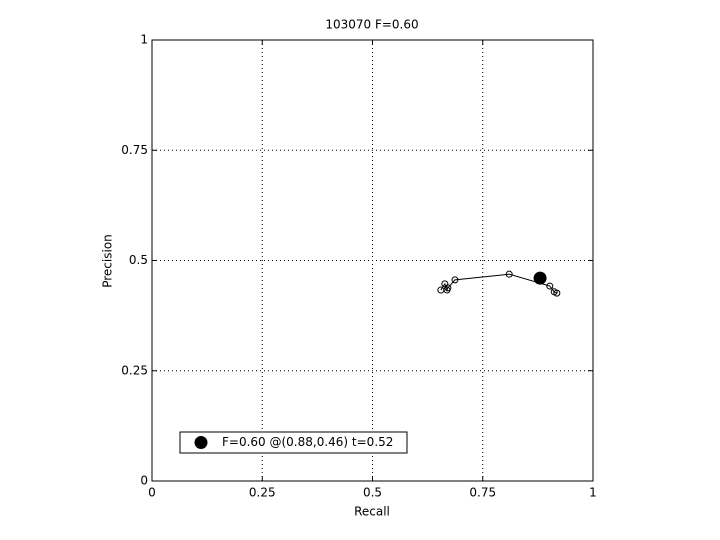 The width and height of the screenshot is (720, 540). Describe the element at coordinates (201, 442) in the screenshot. I see `legend-marker` at that location.